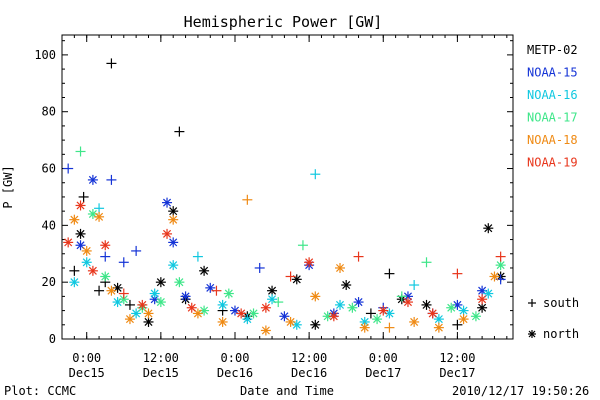 This screenshot has height=400, width=600. Describe the element at coordinates (283, 22) in the screenshot. I see `chart-title: Hemispheric Power [GW]` at that location.